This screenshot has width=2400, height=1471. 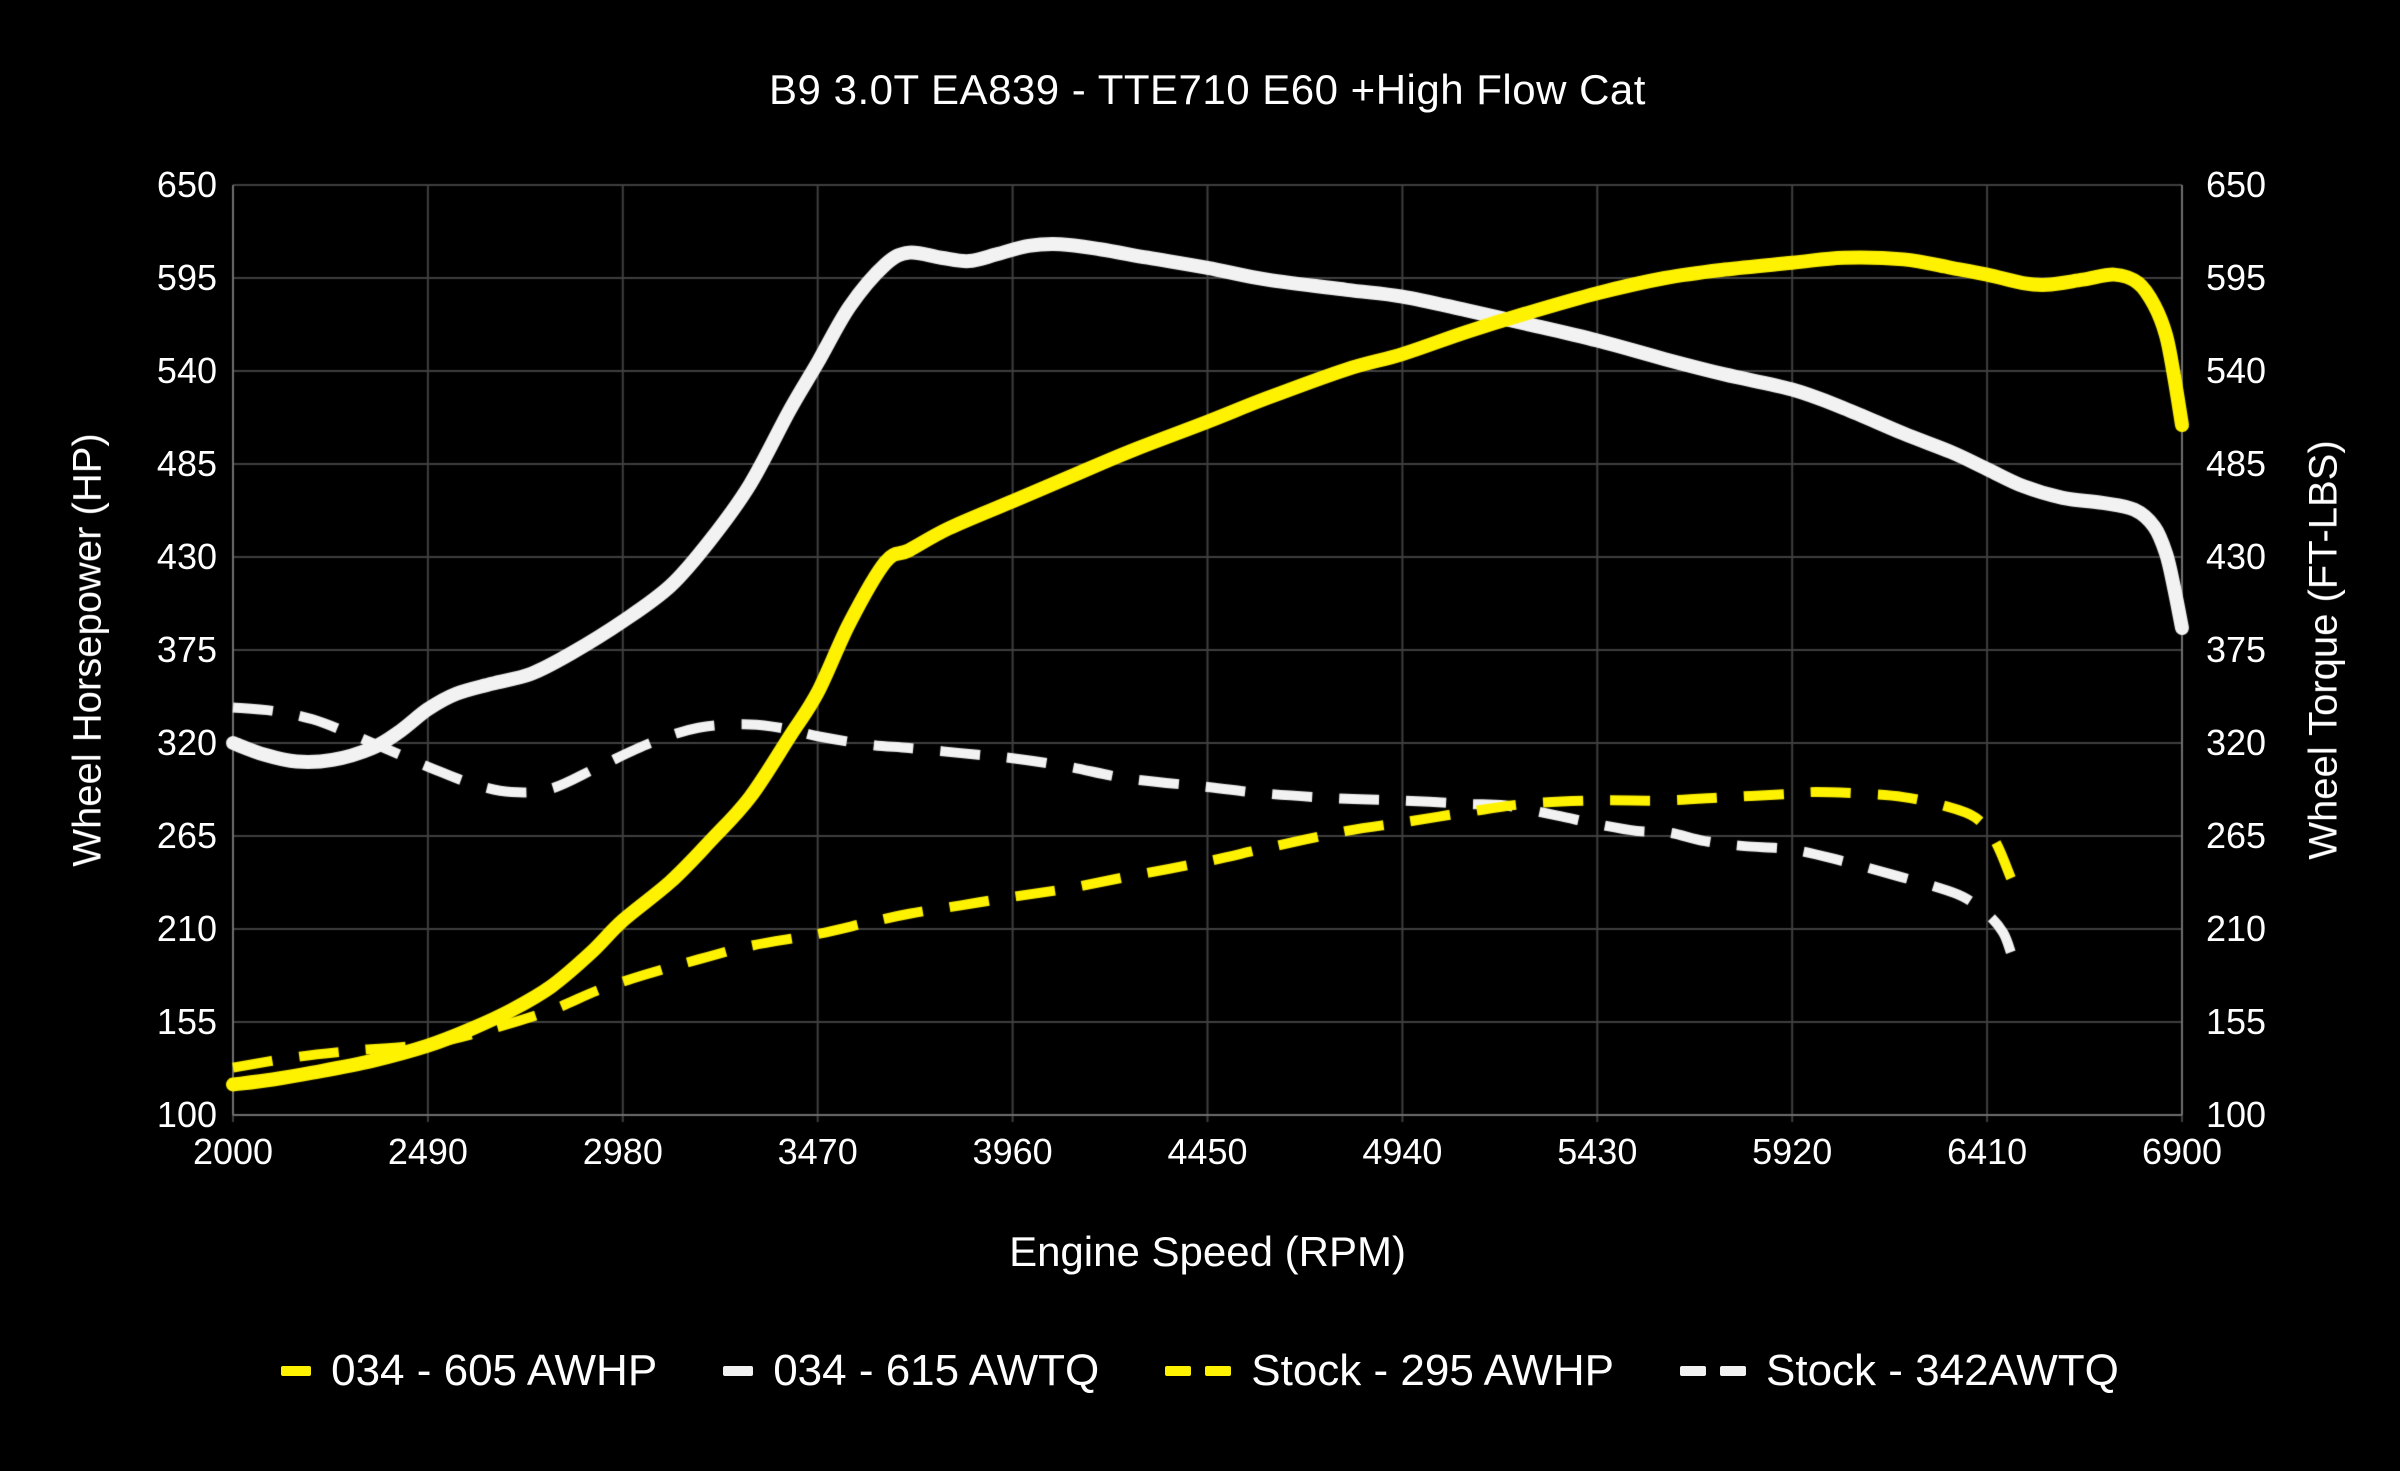 What do you see at coordinates (186, 370) in the screenshot?
I see `y-tick-label-left: 540` at bounding box center [186, 370].